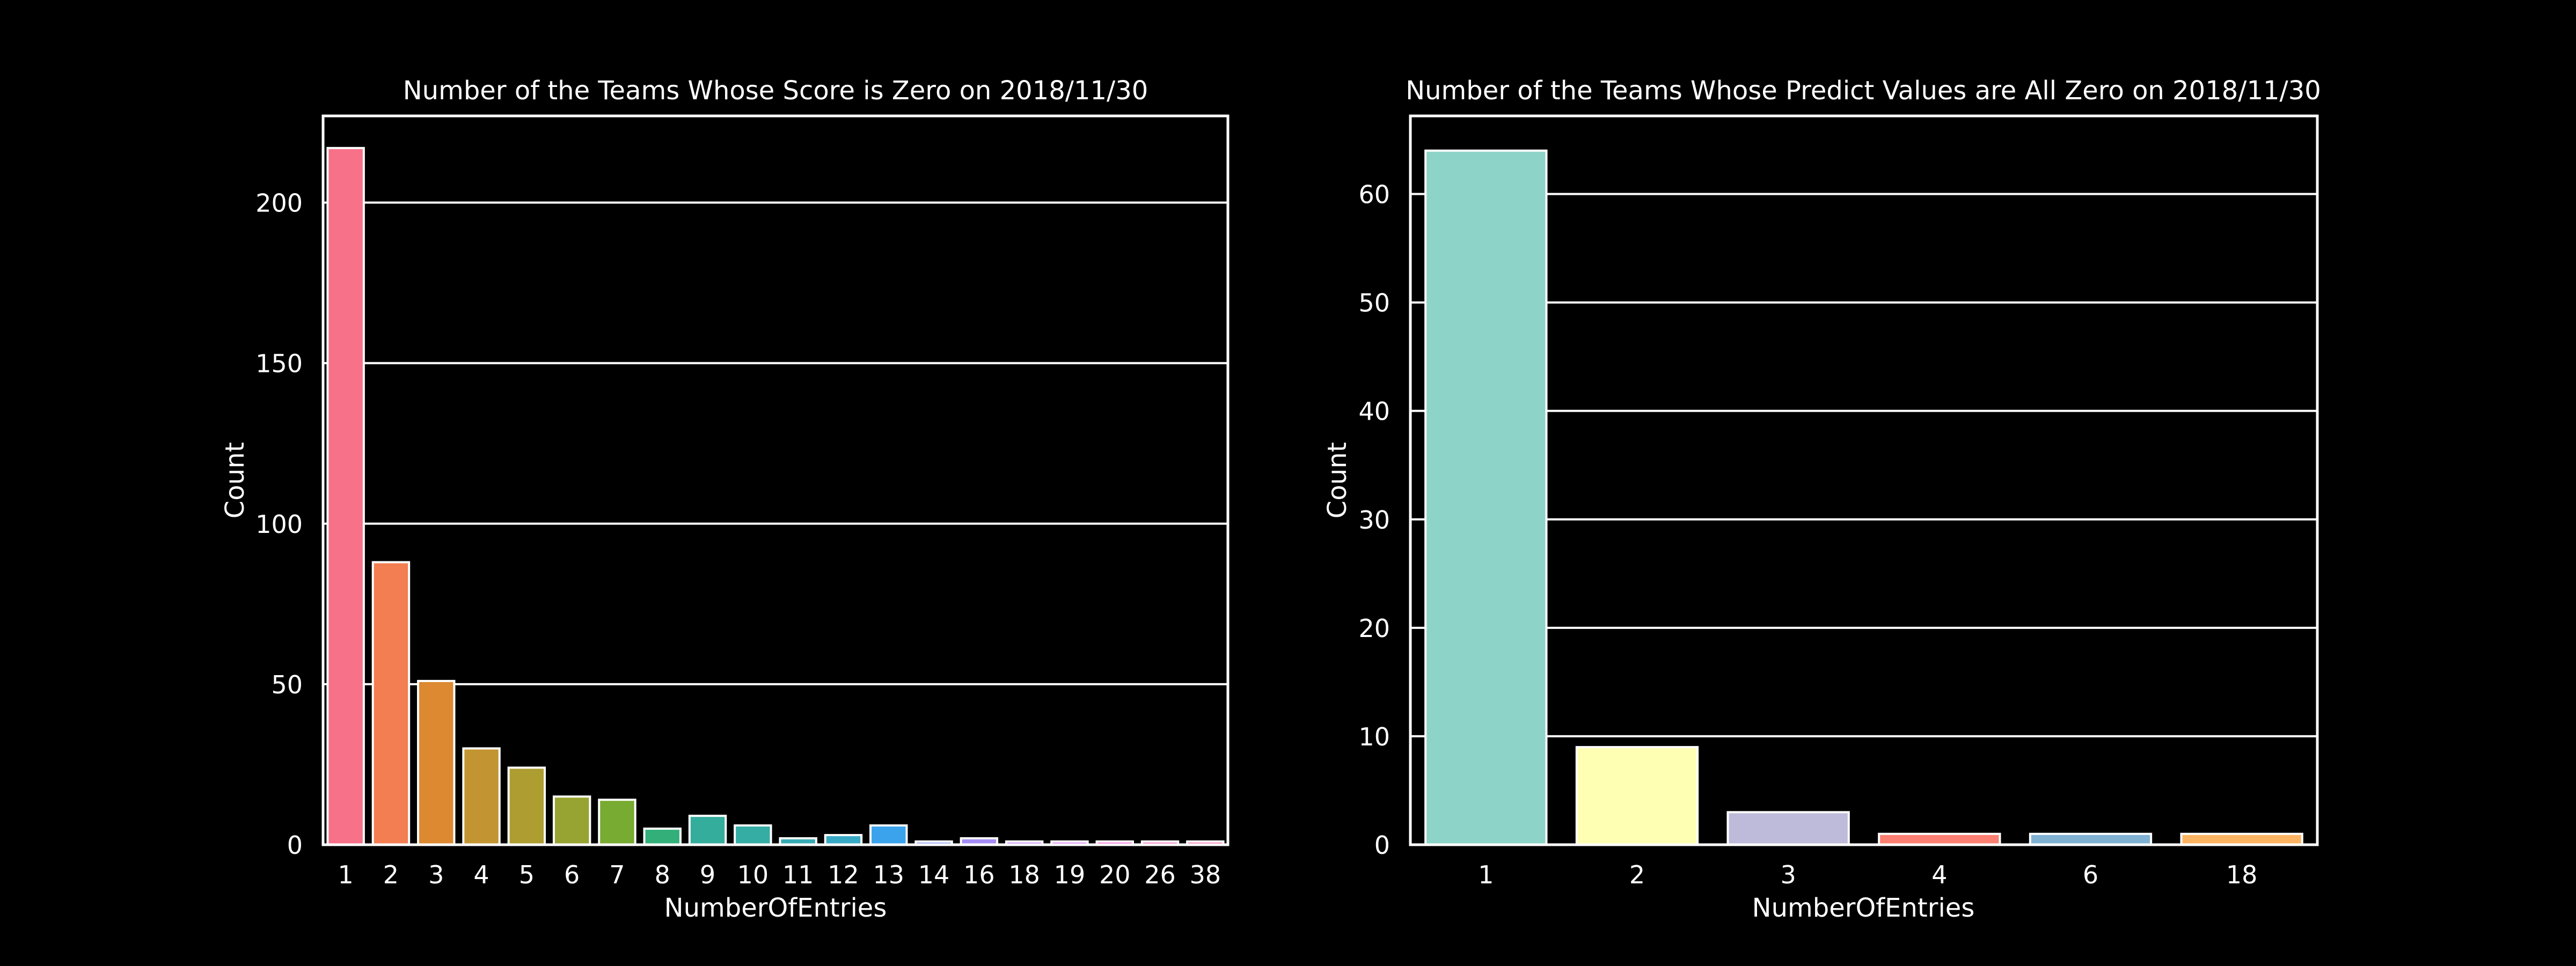  I want to click on y-tick-label: 20, so click(1374, 628).